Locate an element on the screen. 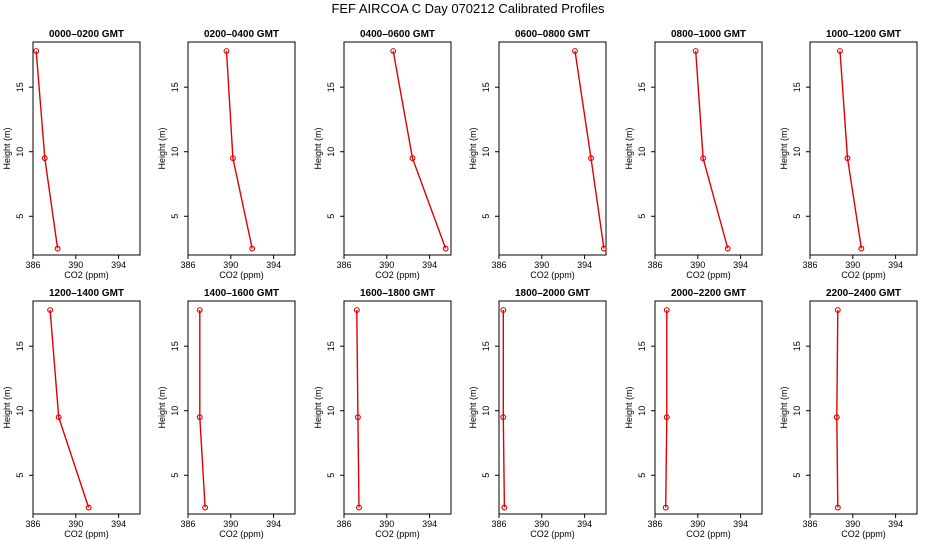 This screenshot has width=936, height=540. panel-title: 0000–0200 GMT is located at coordinates (86, 34).